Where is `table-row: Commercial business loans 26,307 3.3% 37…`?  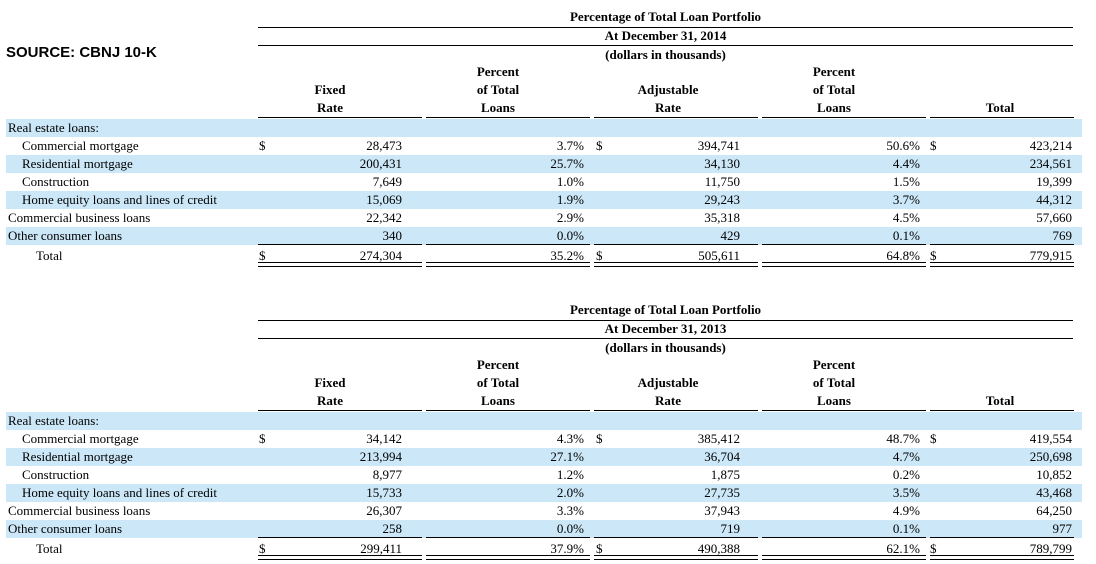 table-row: Commercial business loans 26,307 3.3% 37… is located at coordinates (548, 511).